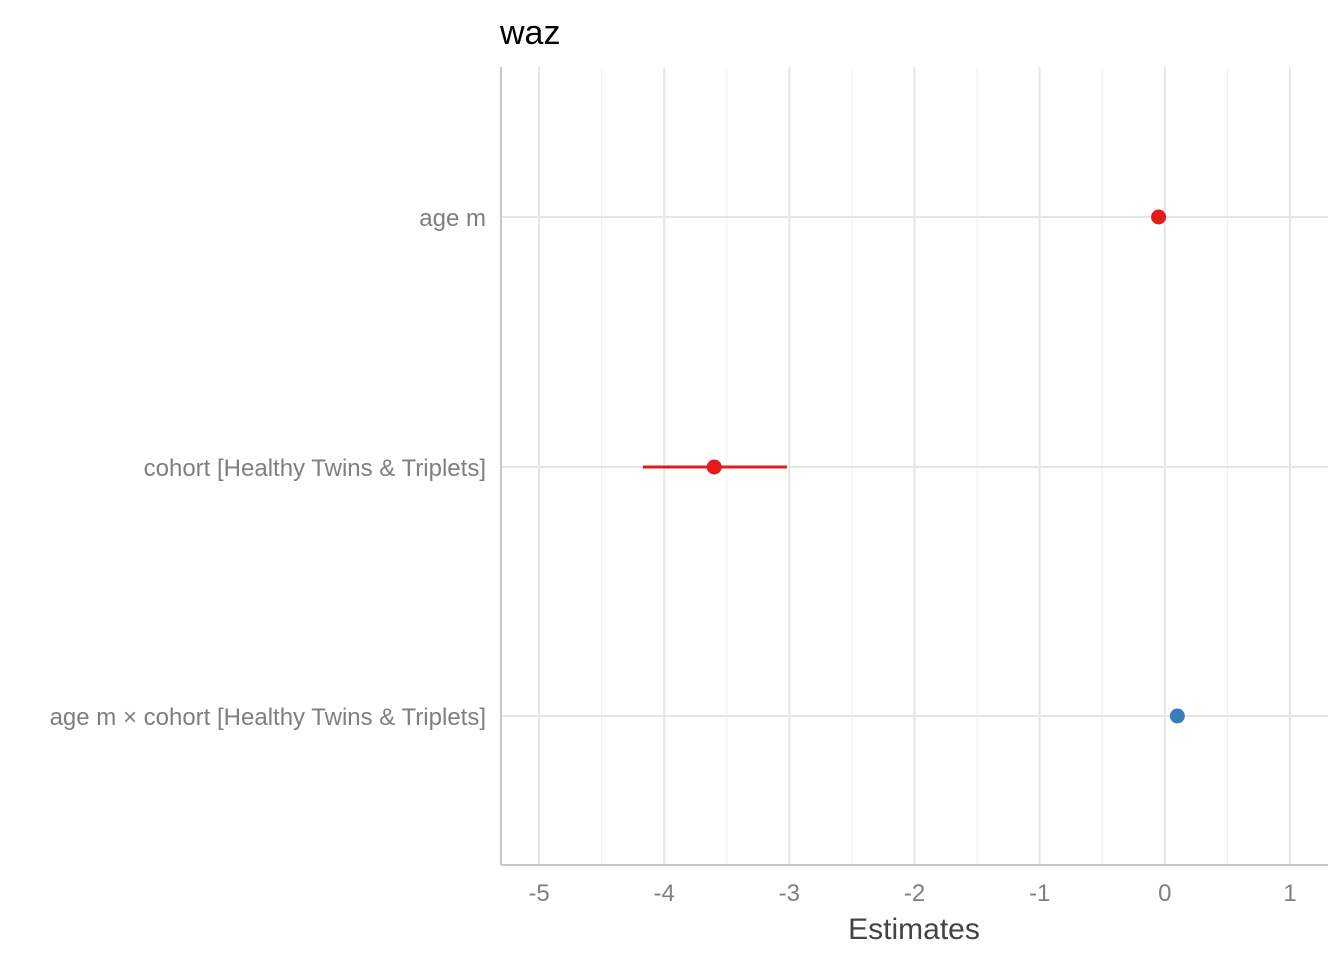  Describe the element at coordinates (1289, 893) in the screenshot. I see `x-tick-label: 1` at that location.